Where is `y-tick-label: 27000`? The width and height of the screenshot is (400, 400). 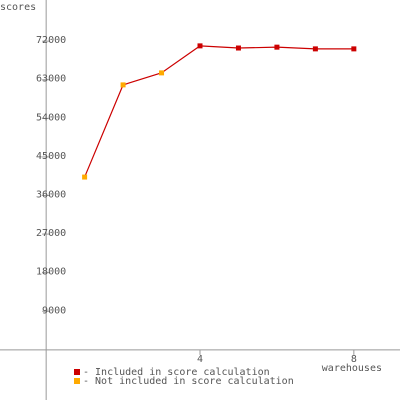 y-tick-label: 27000 is located at coordinates (51, 233).